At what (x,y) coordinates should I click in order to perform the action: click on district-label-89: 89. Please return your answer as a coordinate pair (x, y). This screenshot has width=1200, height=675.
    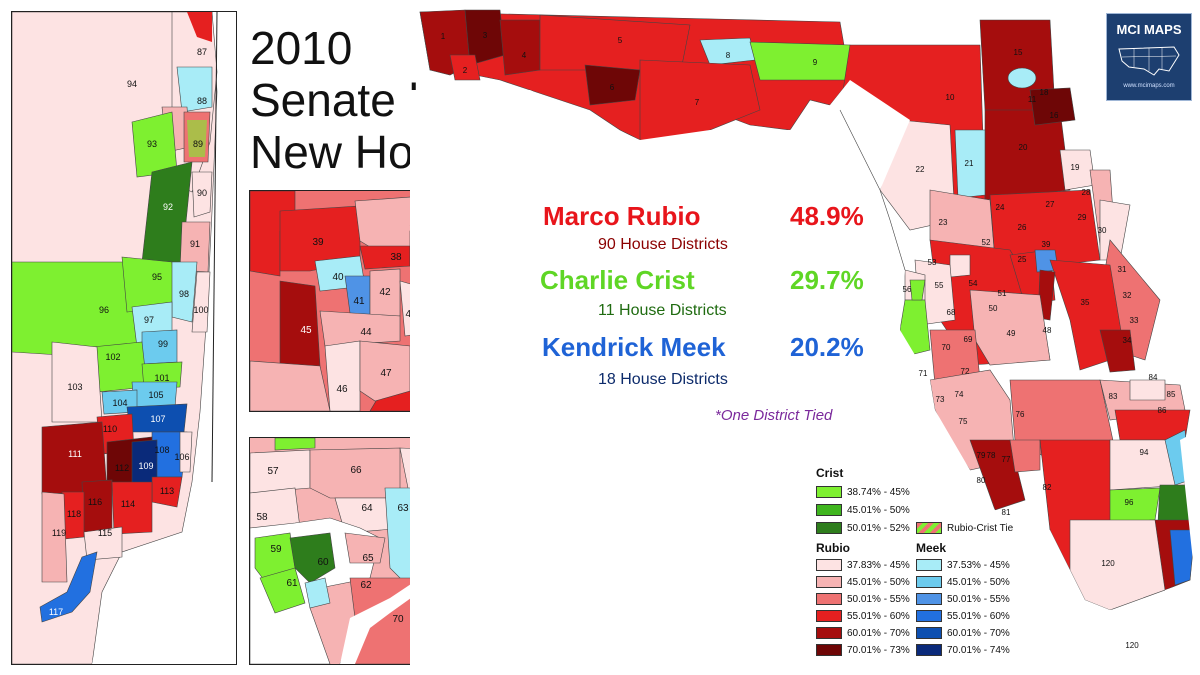
    Looking at the image, I should click on (198, 144).